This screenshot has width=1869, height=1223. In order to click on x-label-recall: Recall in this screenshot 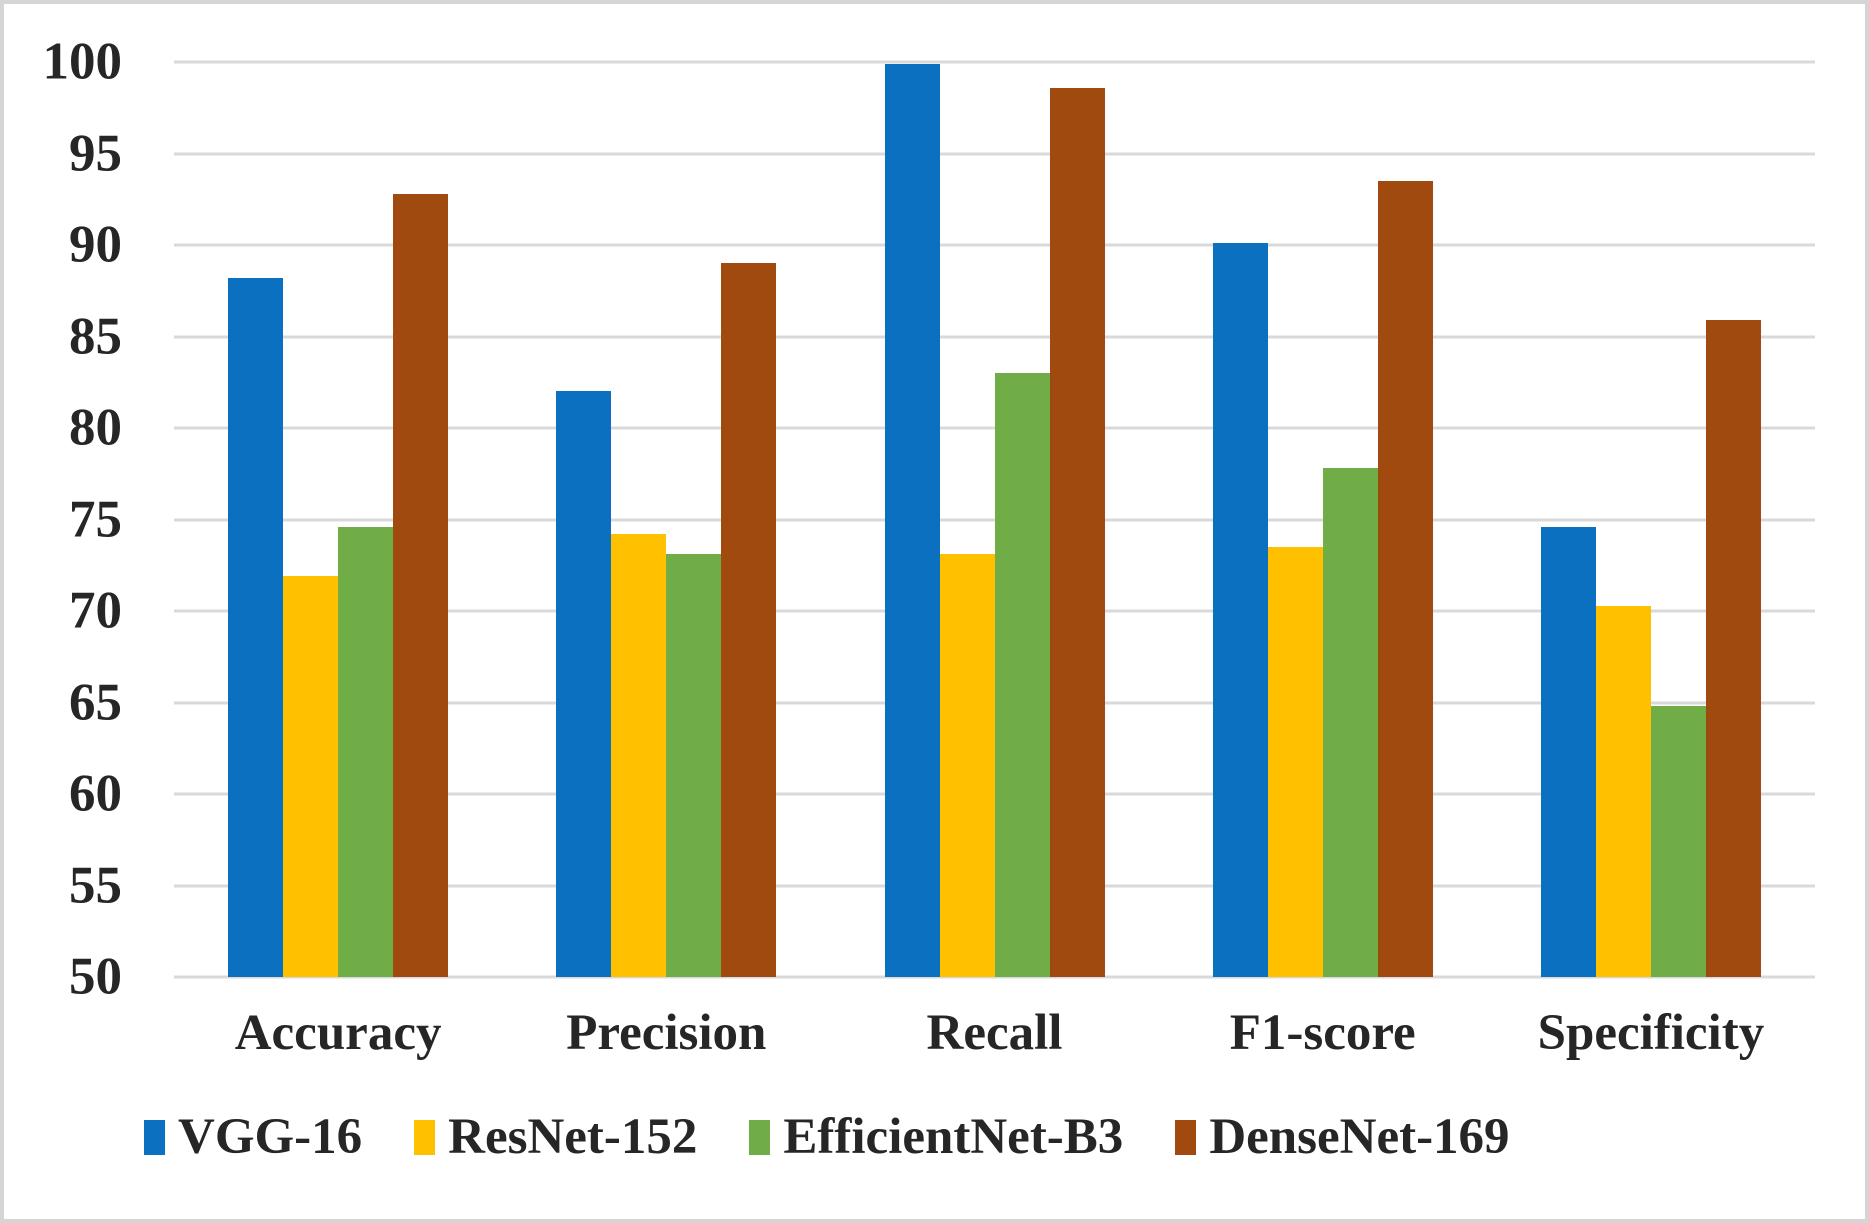, I will do `click(994, 1033)`.